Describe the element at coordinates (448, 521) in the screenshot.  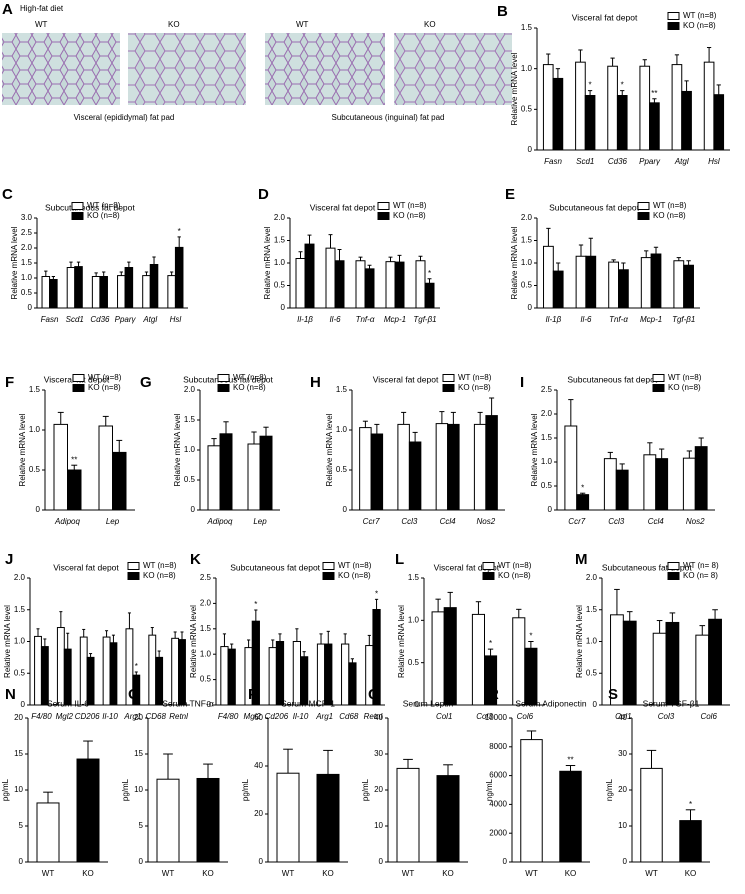
I see `x-tick-label: Ccl4` at that location.